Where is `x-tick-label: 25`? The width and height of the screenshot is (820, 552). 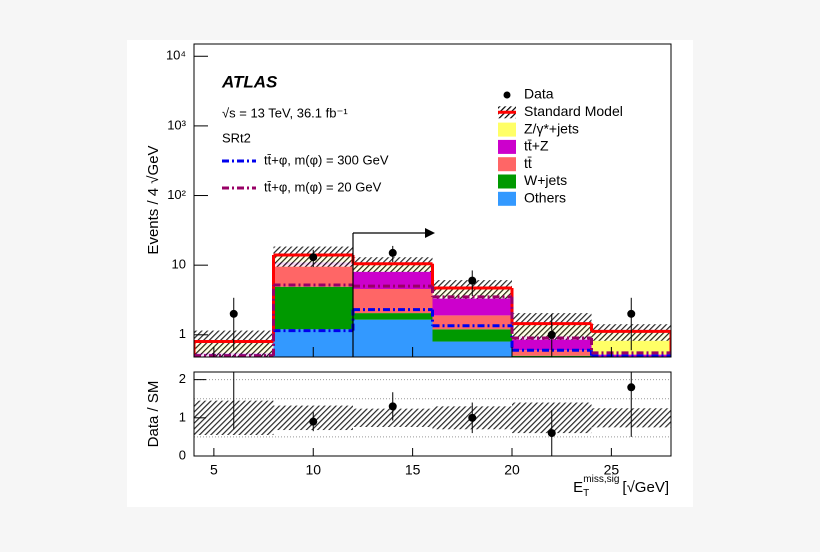 x-tick-label: 25 is located at coordinates (612, 470).